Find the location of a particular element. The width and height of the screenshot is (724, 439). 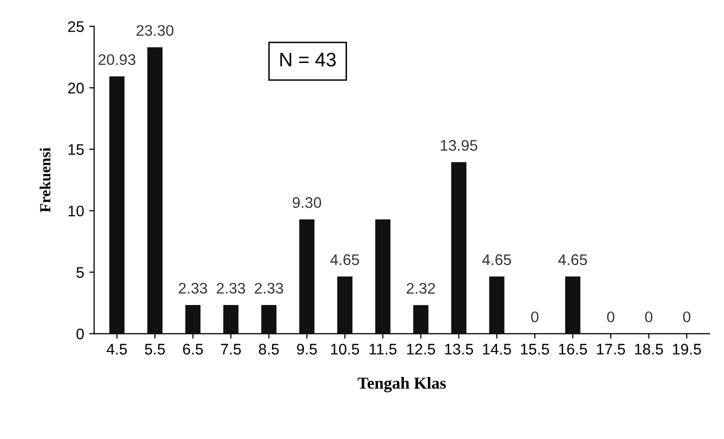

data-label: 9.30 is located at coordinates (307, 202).